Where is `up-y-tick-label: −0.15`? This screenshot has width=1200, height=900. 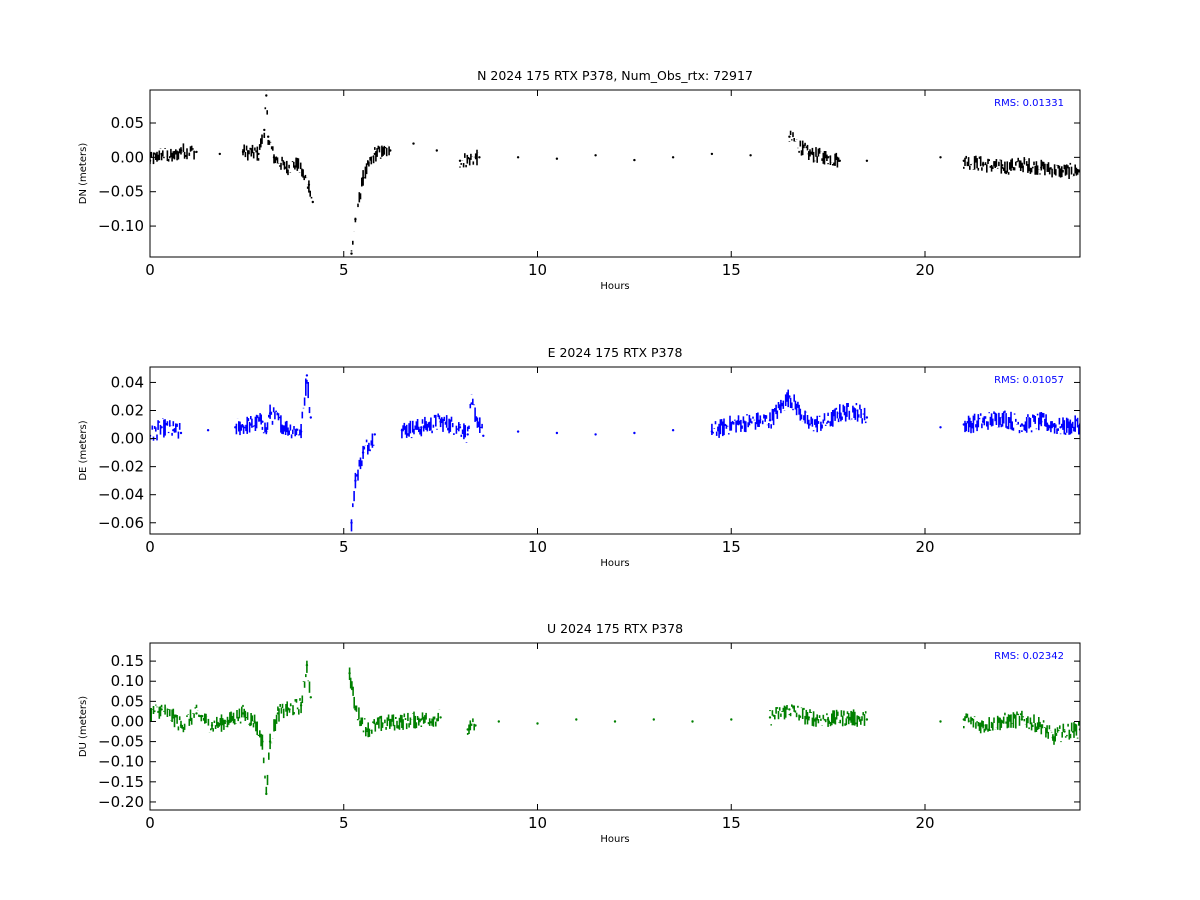 up-y-tick-label: −0.15 is located at coordinates (121, 782).